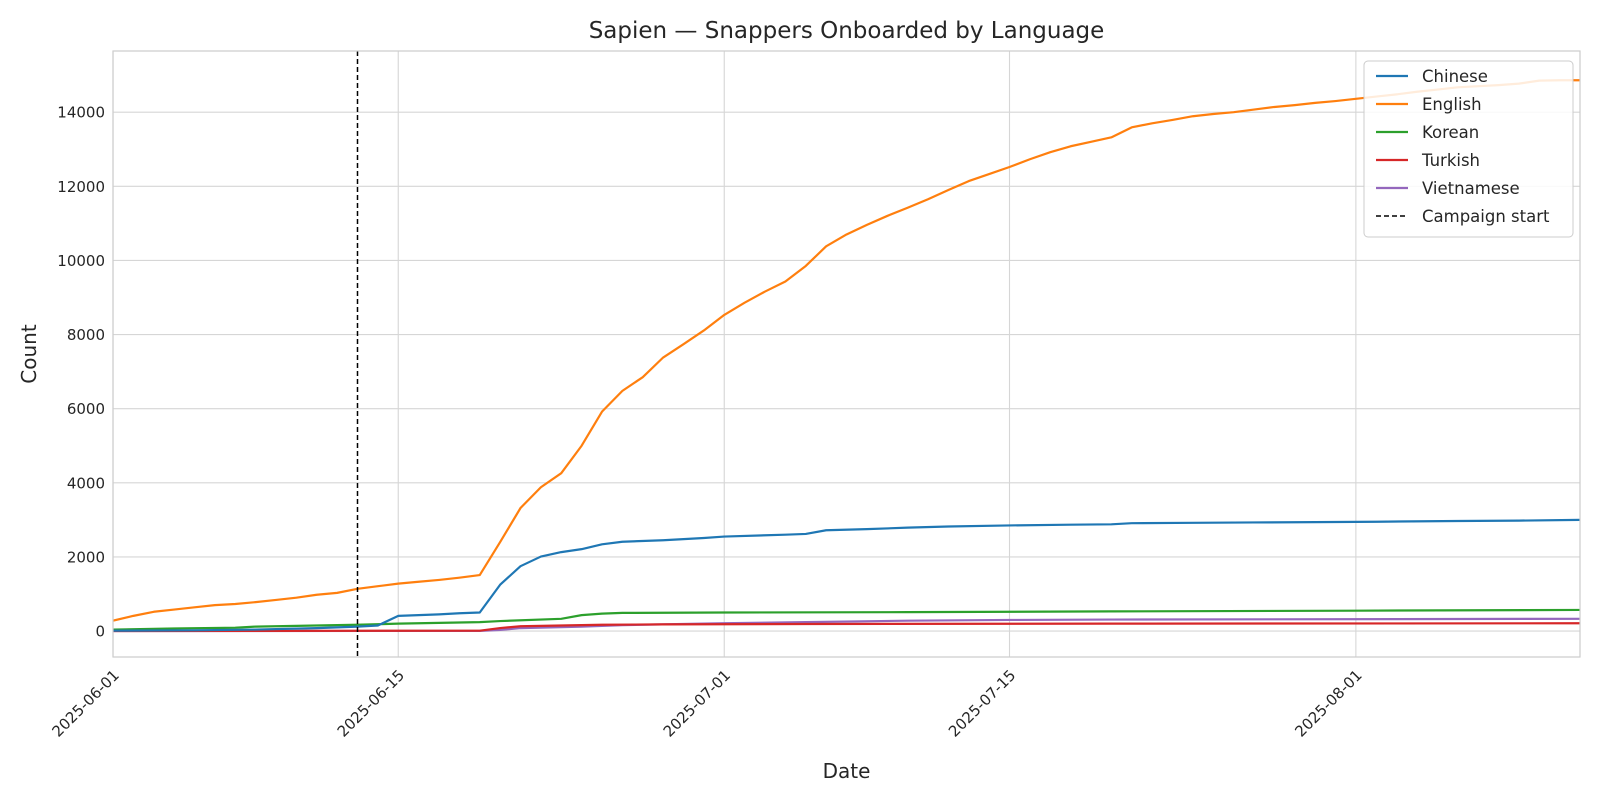 This screenshot has height=800, width=1600. Describe the element at coordinates (1486, 216) in the screenshot. I see `legend-label: Campaign start` at that location.